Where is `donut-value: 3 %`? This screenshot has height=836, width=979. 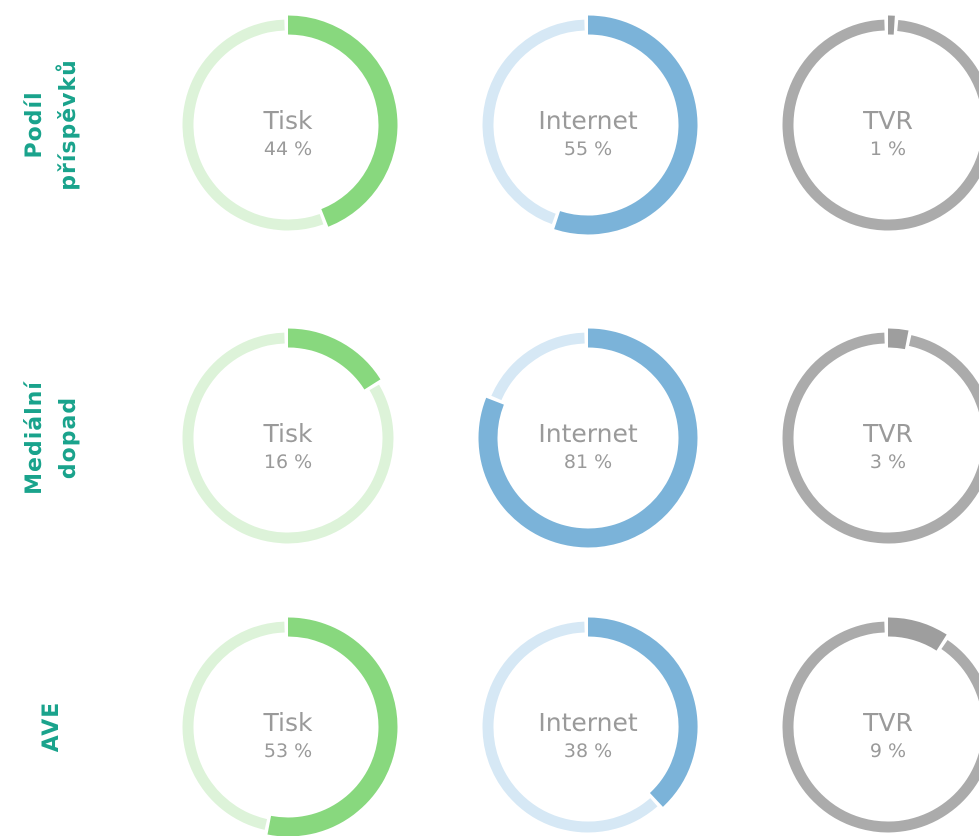
donut-value: 3 % is located at coordinates (888, 462).